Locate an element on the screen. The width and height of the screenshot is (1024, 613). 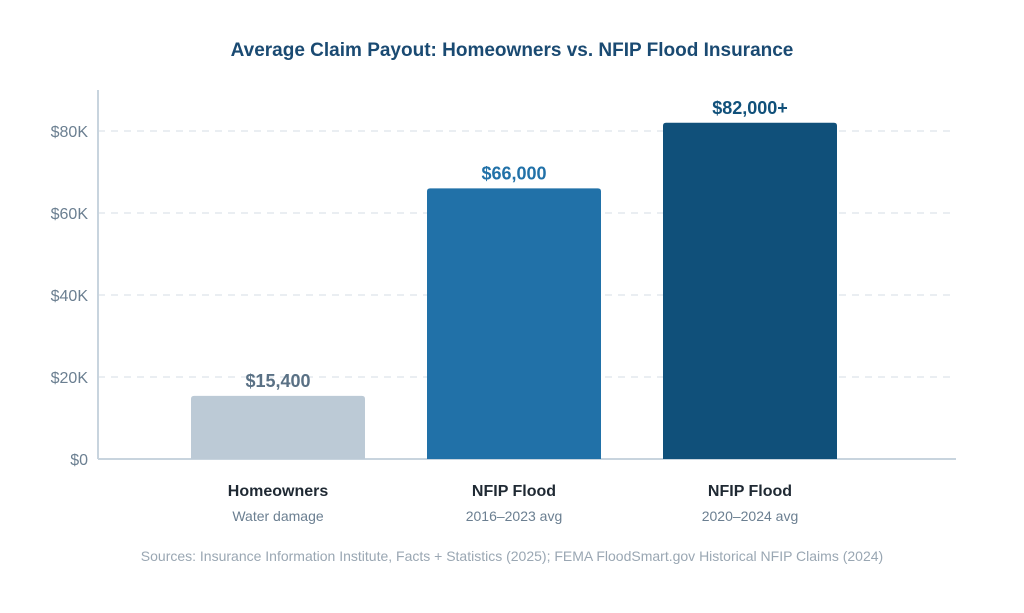
y-tick-label: $20K is located at coordinates (70, 378).